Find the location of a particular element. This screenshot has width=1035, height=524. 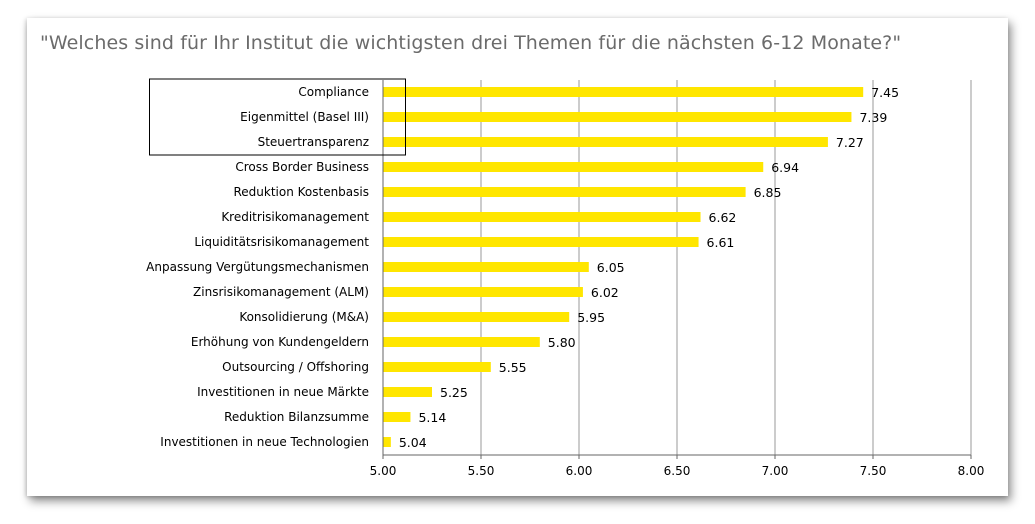

category-label: Reduktion Kostenbasis is located at coordinates (301, 192).